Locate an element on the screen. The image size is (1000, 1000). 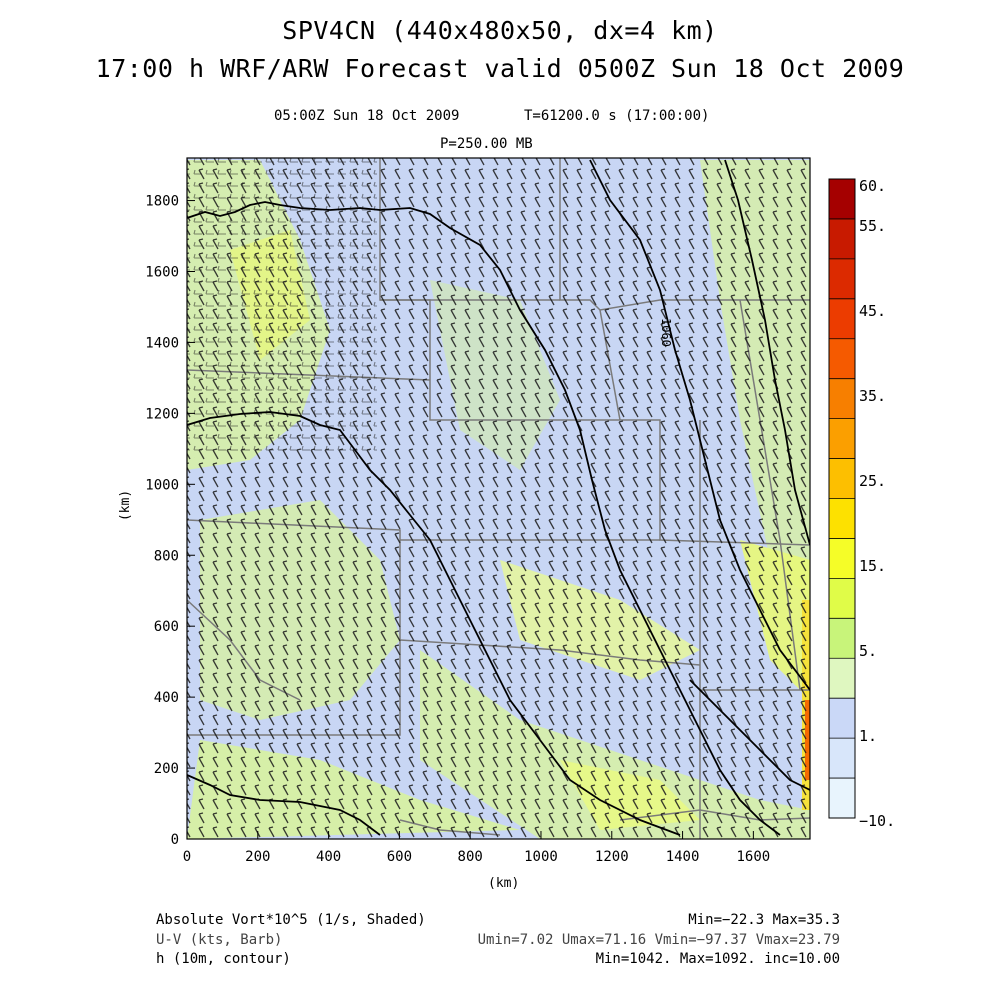
field1-label: Absolute Vort*10^5 (1/s, Shaded) is located at coordinates (291, 920).